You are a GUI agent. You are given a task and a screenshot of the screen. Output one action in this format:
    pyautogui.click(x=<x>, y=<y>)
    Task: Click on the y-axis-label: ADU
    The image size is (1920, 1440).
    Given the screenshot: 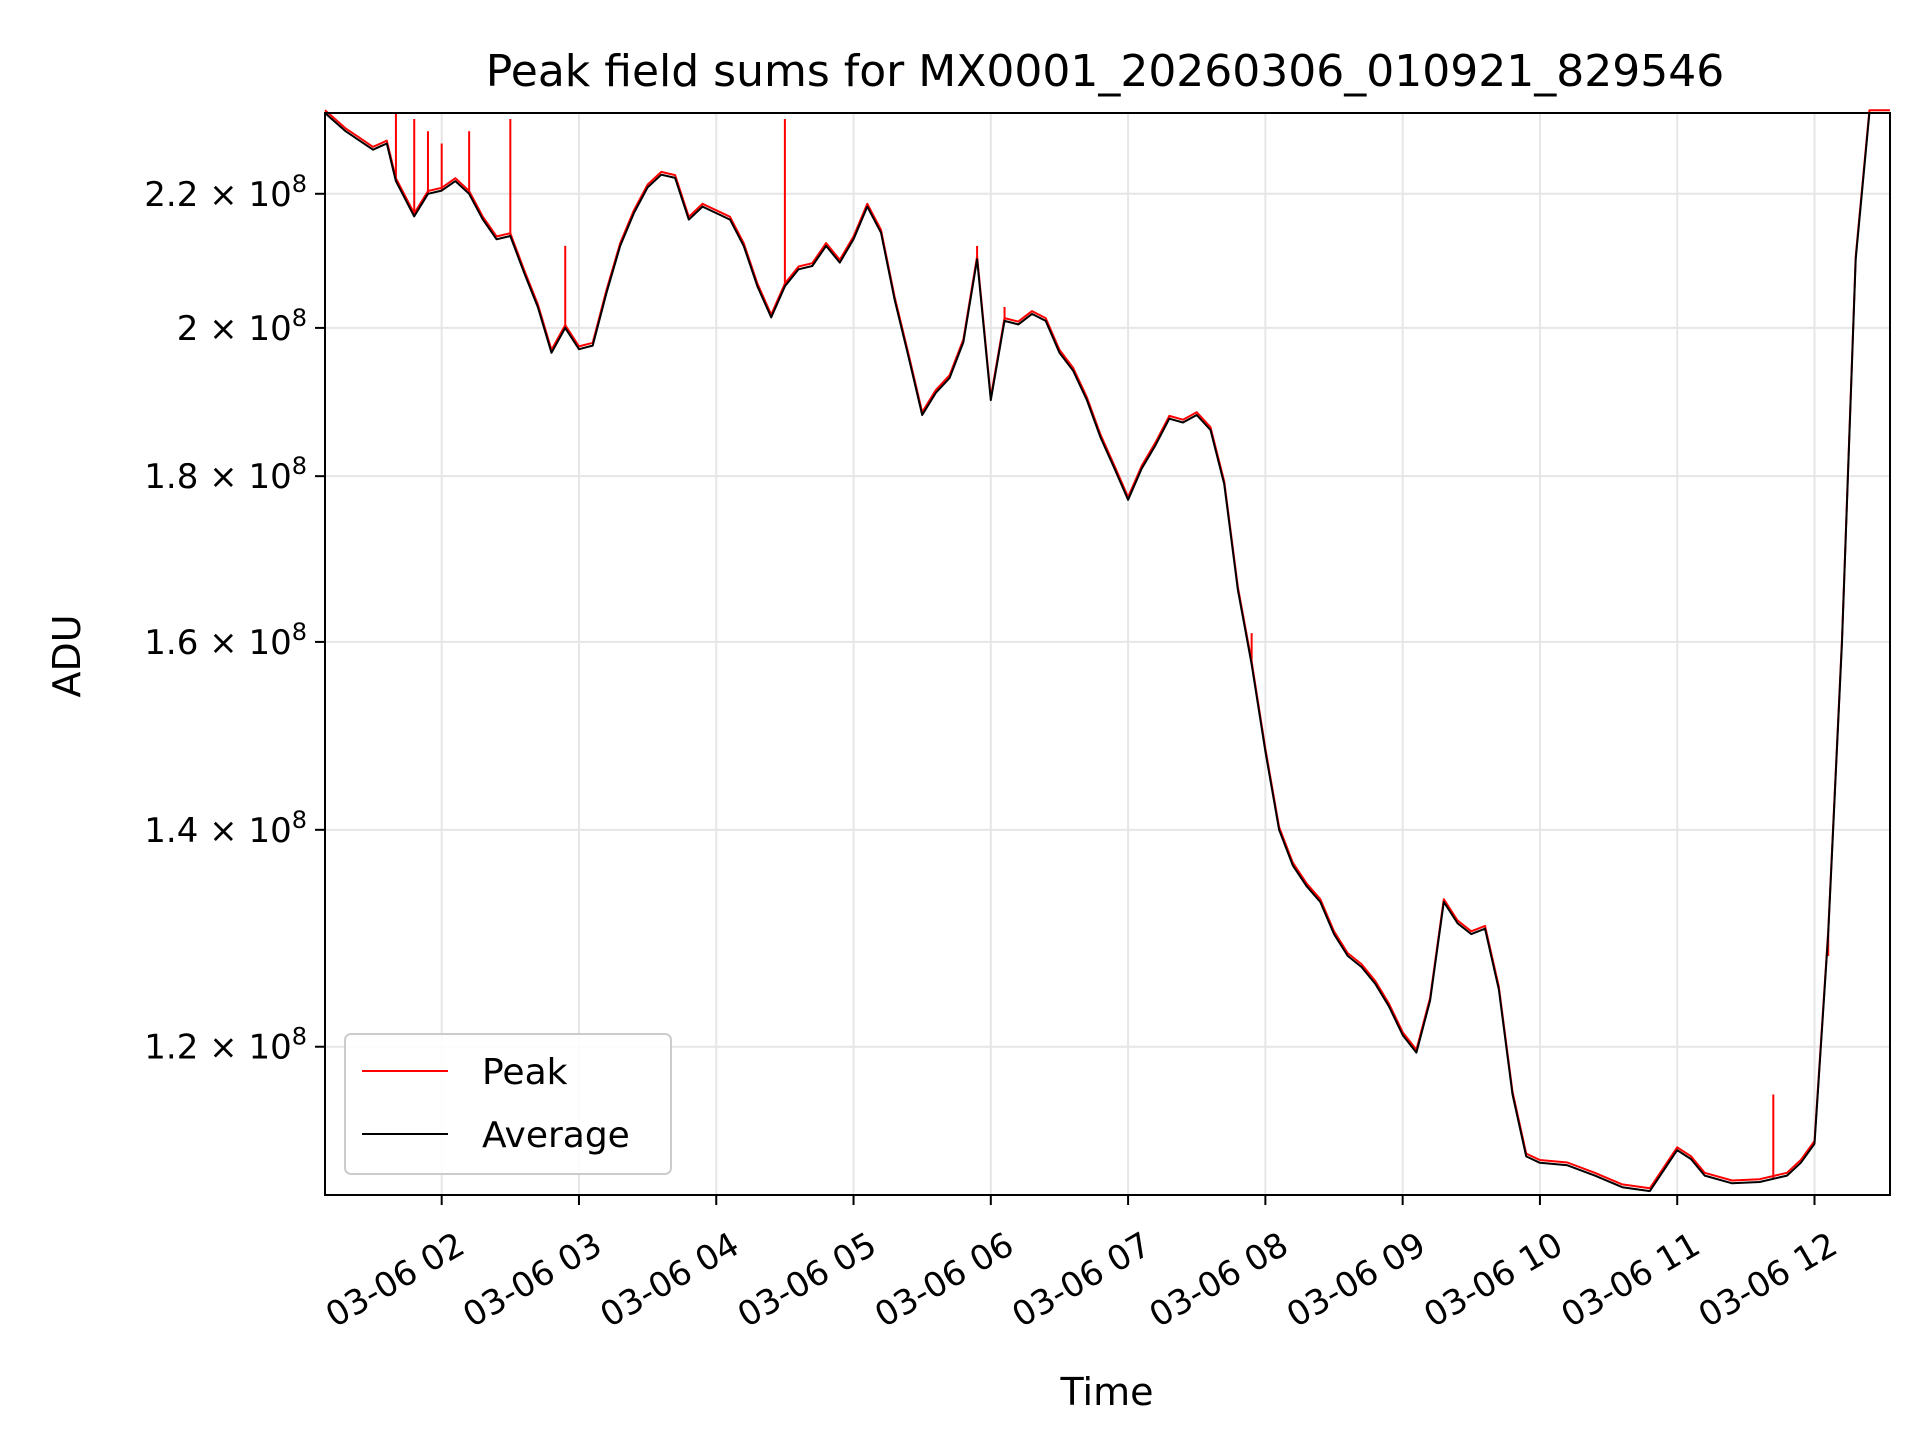 What is the action you would take?
    pyautogui.click(x=67, y=655)
    